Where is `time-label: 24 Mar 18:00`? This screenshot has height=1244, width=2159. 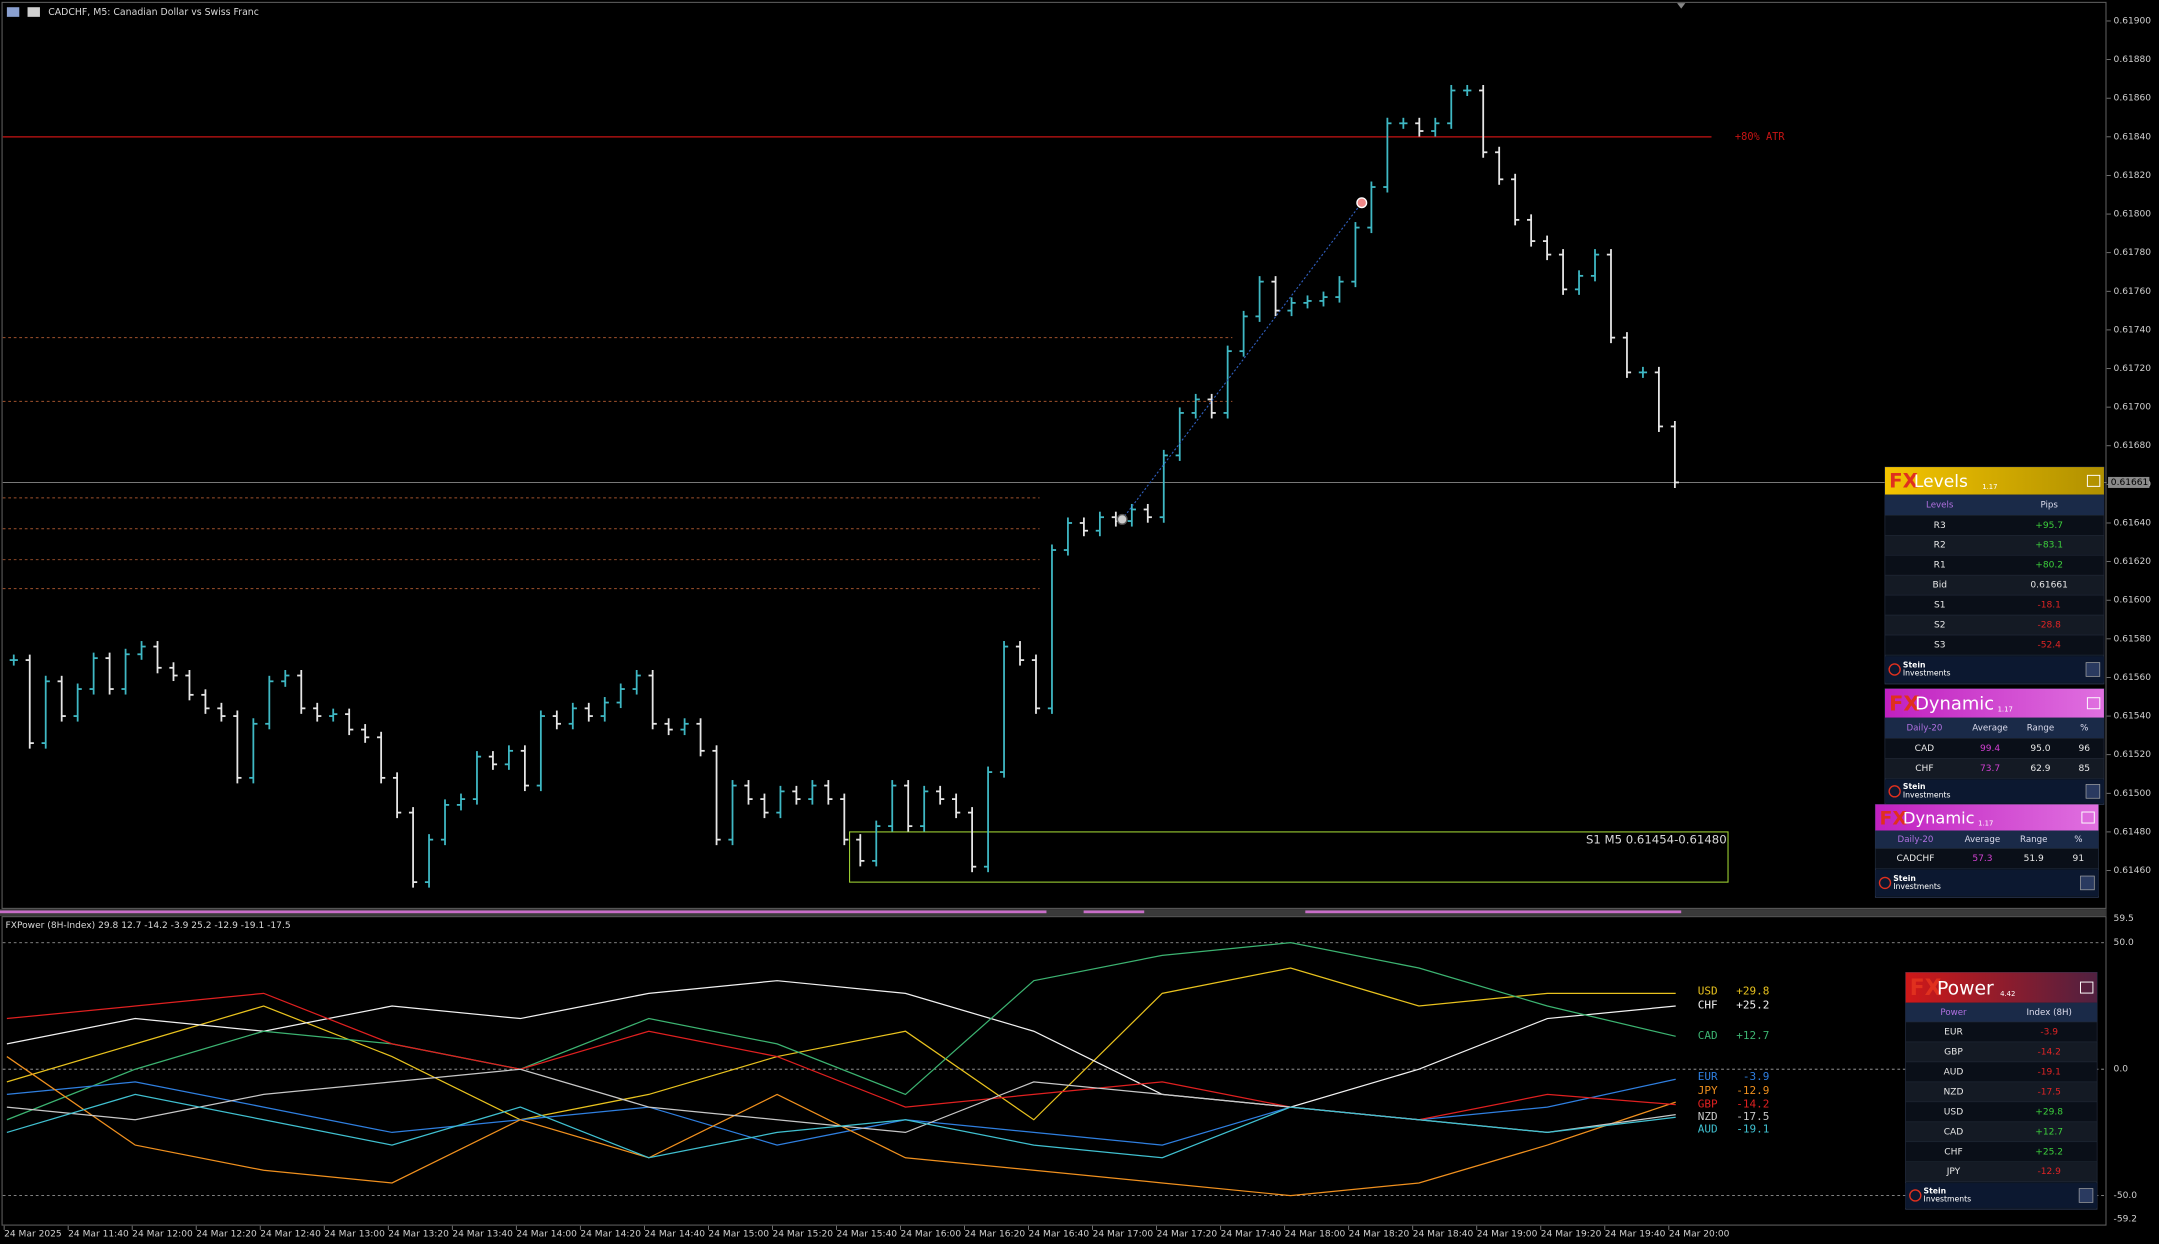 time-label: 24 Mar 18:00 is located at coordinates (1315, 1235).